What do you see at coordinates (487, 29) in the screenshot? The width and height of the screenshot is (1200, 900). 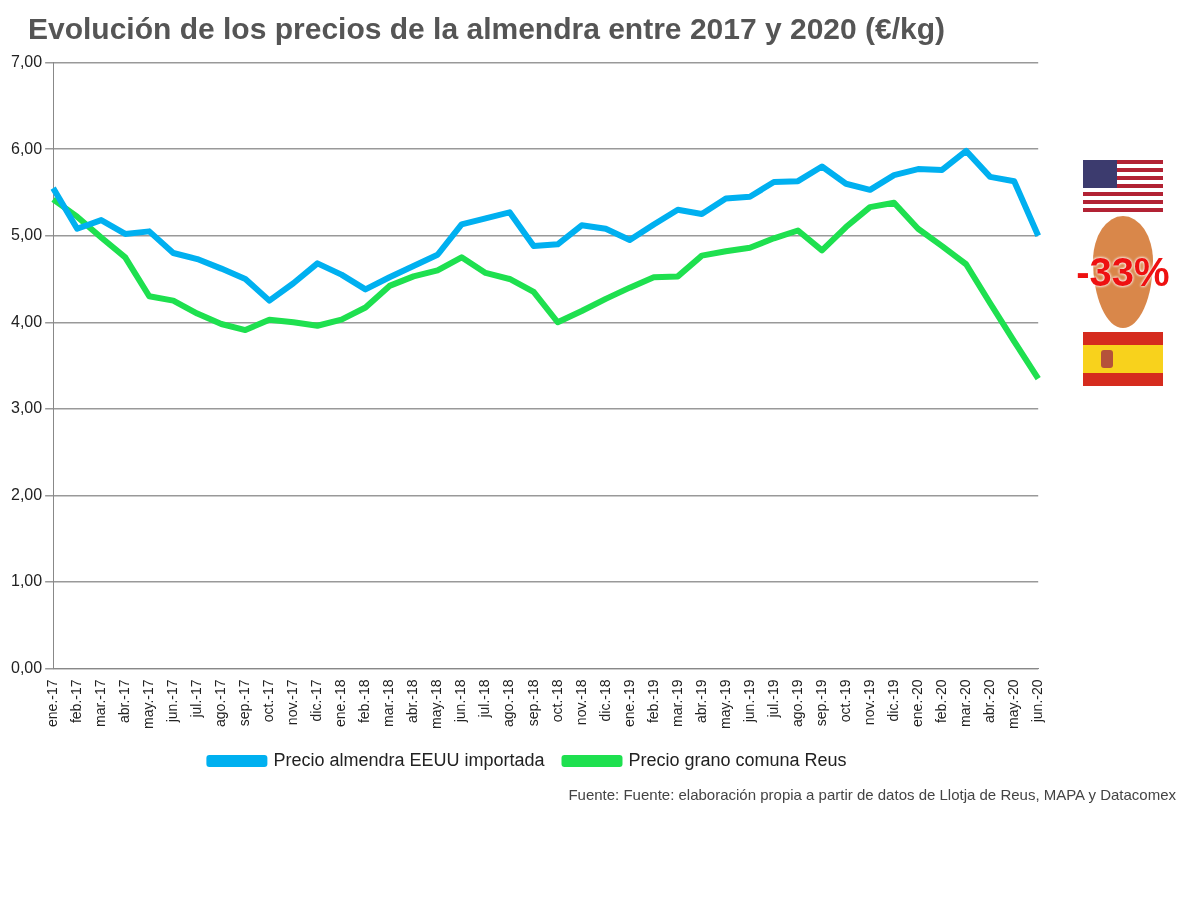 I see `chart-title: Evolución de los precios de la almendra entre 2017 y 2020 (€/kg)` at bounding box center [487, 29].